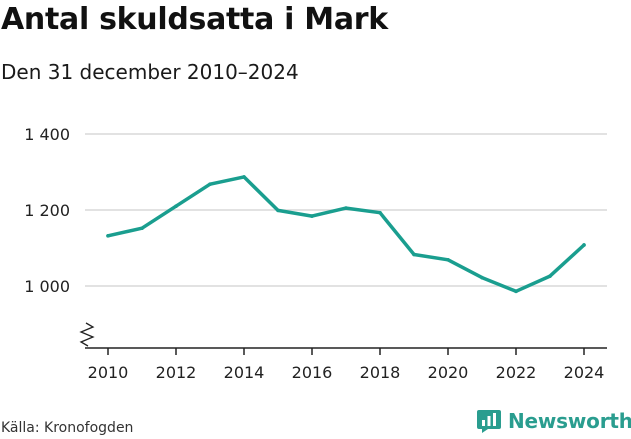 This screenshot has height=439, width=631. What do you see at coordinates (176, 372) in the screenshot?
I see `x-tick-label: 2012` at bounding box center [176, 372].